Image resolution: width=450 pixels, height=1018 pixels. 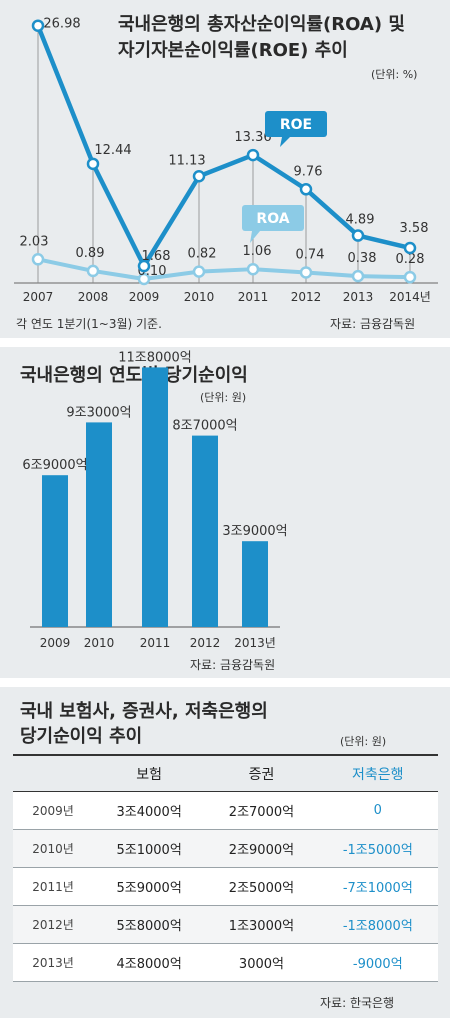 What do you see at coordinates (357, 1003) in the screenshot?
I see `panel3-source: 자료: 한국은행` at bounding box center [357, 1003].